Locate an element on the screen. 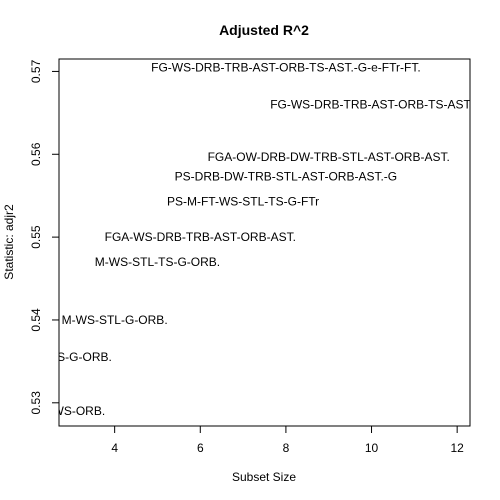 This screenshot has height=500, width=500. x-tick-label: 12 is located at coordinates (457, 448).